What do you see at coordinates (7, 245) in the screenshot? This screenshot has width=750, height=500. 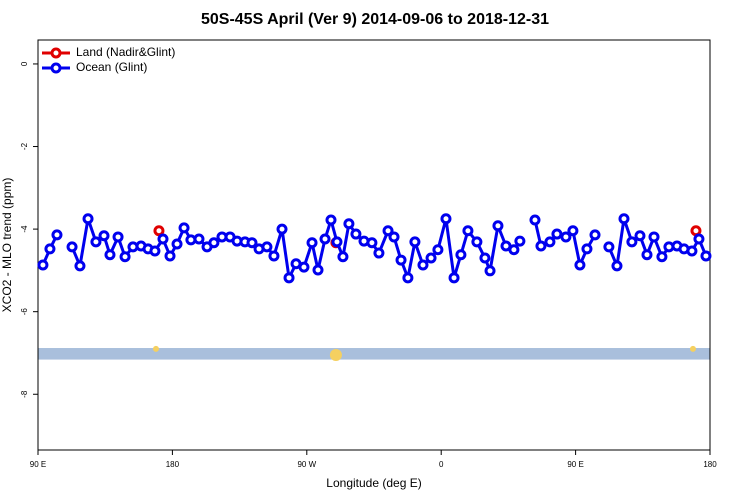 I see `y-axis-label: XCO2 - MLO trend (ppm)` at bounding box center [7, 245].